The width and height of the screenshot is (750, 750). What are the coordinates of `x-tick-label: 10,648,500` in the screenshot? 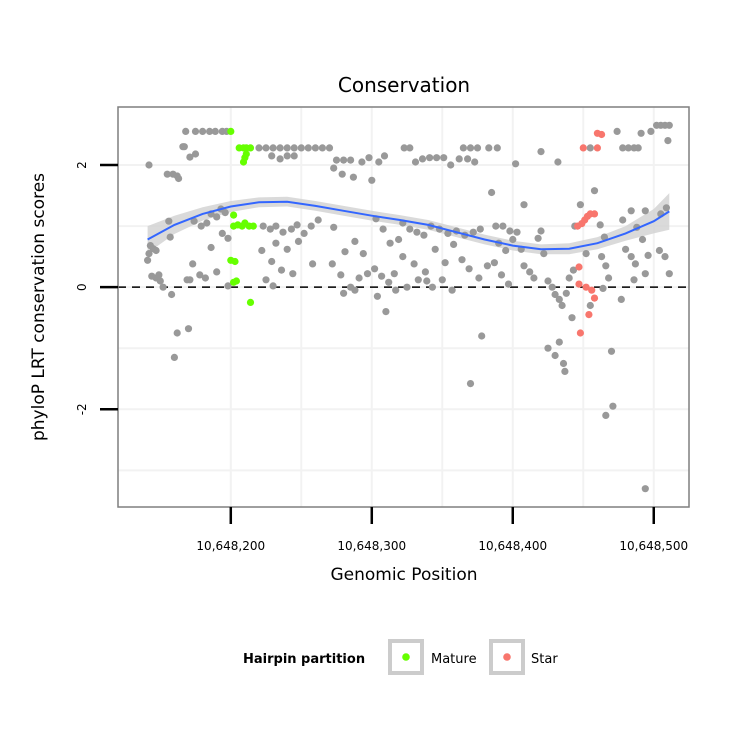 It's located at (653, 546).